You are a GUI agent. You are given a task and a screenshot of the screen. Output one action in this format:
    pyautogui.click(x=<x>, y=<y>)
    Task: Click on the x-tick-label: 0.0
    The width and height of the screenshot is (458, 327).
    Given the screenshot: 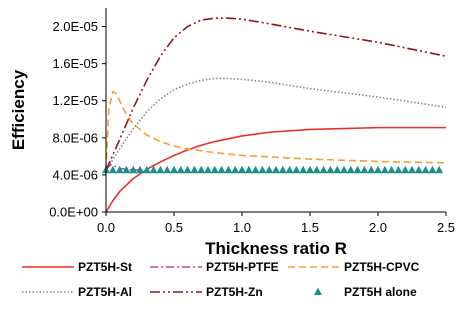 What is the action you would take?
    pyautogui.click(x=106, y=227)
    